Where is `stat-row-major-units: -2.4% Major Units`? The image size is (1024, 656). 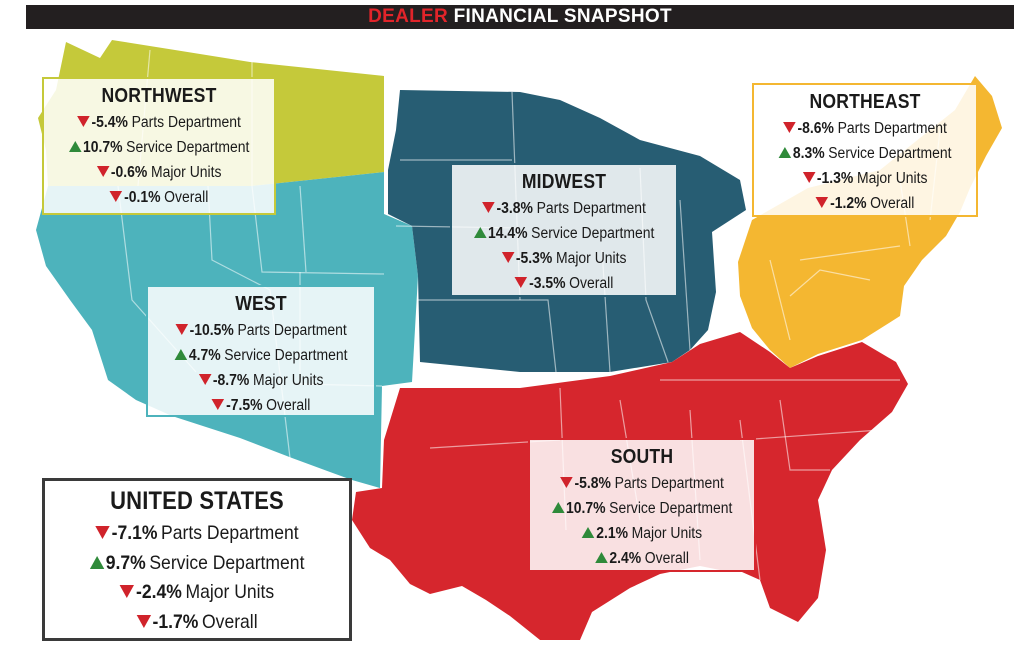
stat-row-major-units: -2.4% Major Units is located at coordinates (197, 593).